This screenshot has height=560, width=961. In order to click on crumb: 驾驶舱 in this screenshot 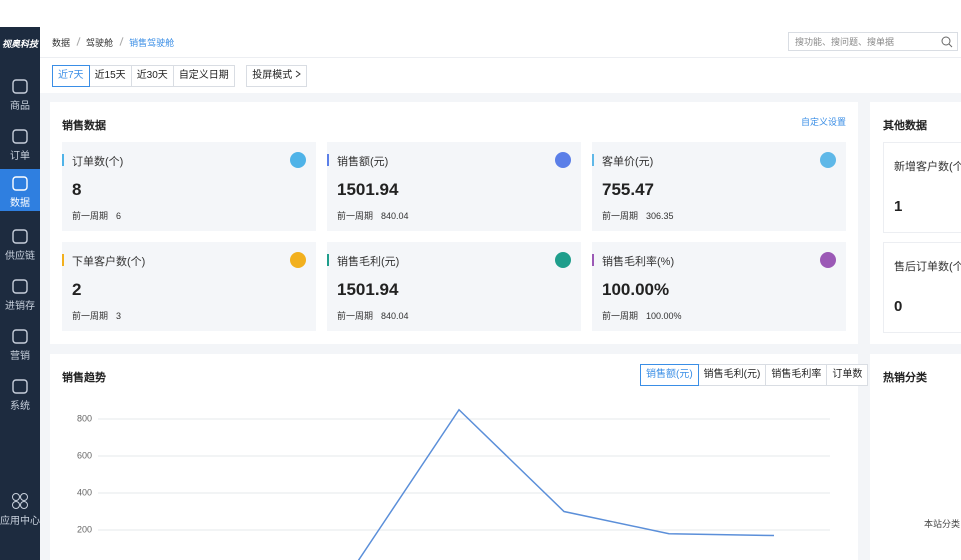, I will do `click(100, 43)`.